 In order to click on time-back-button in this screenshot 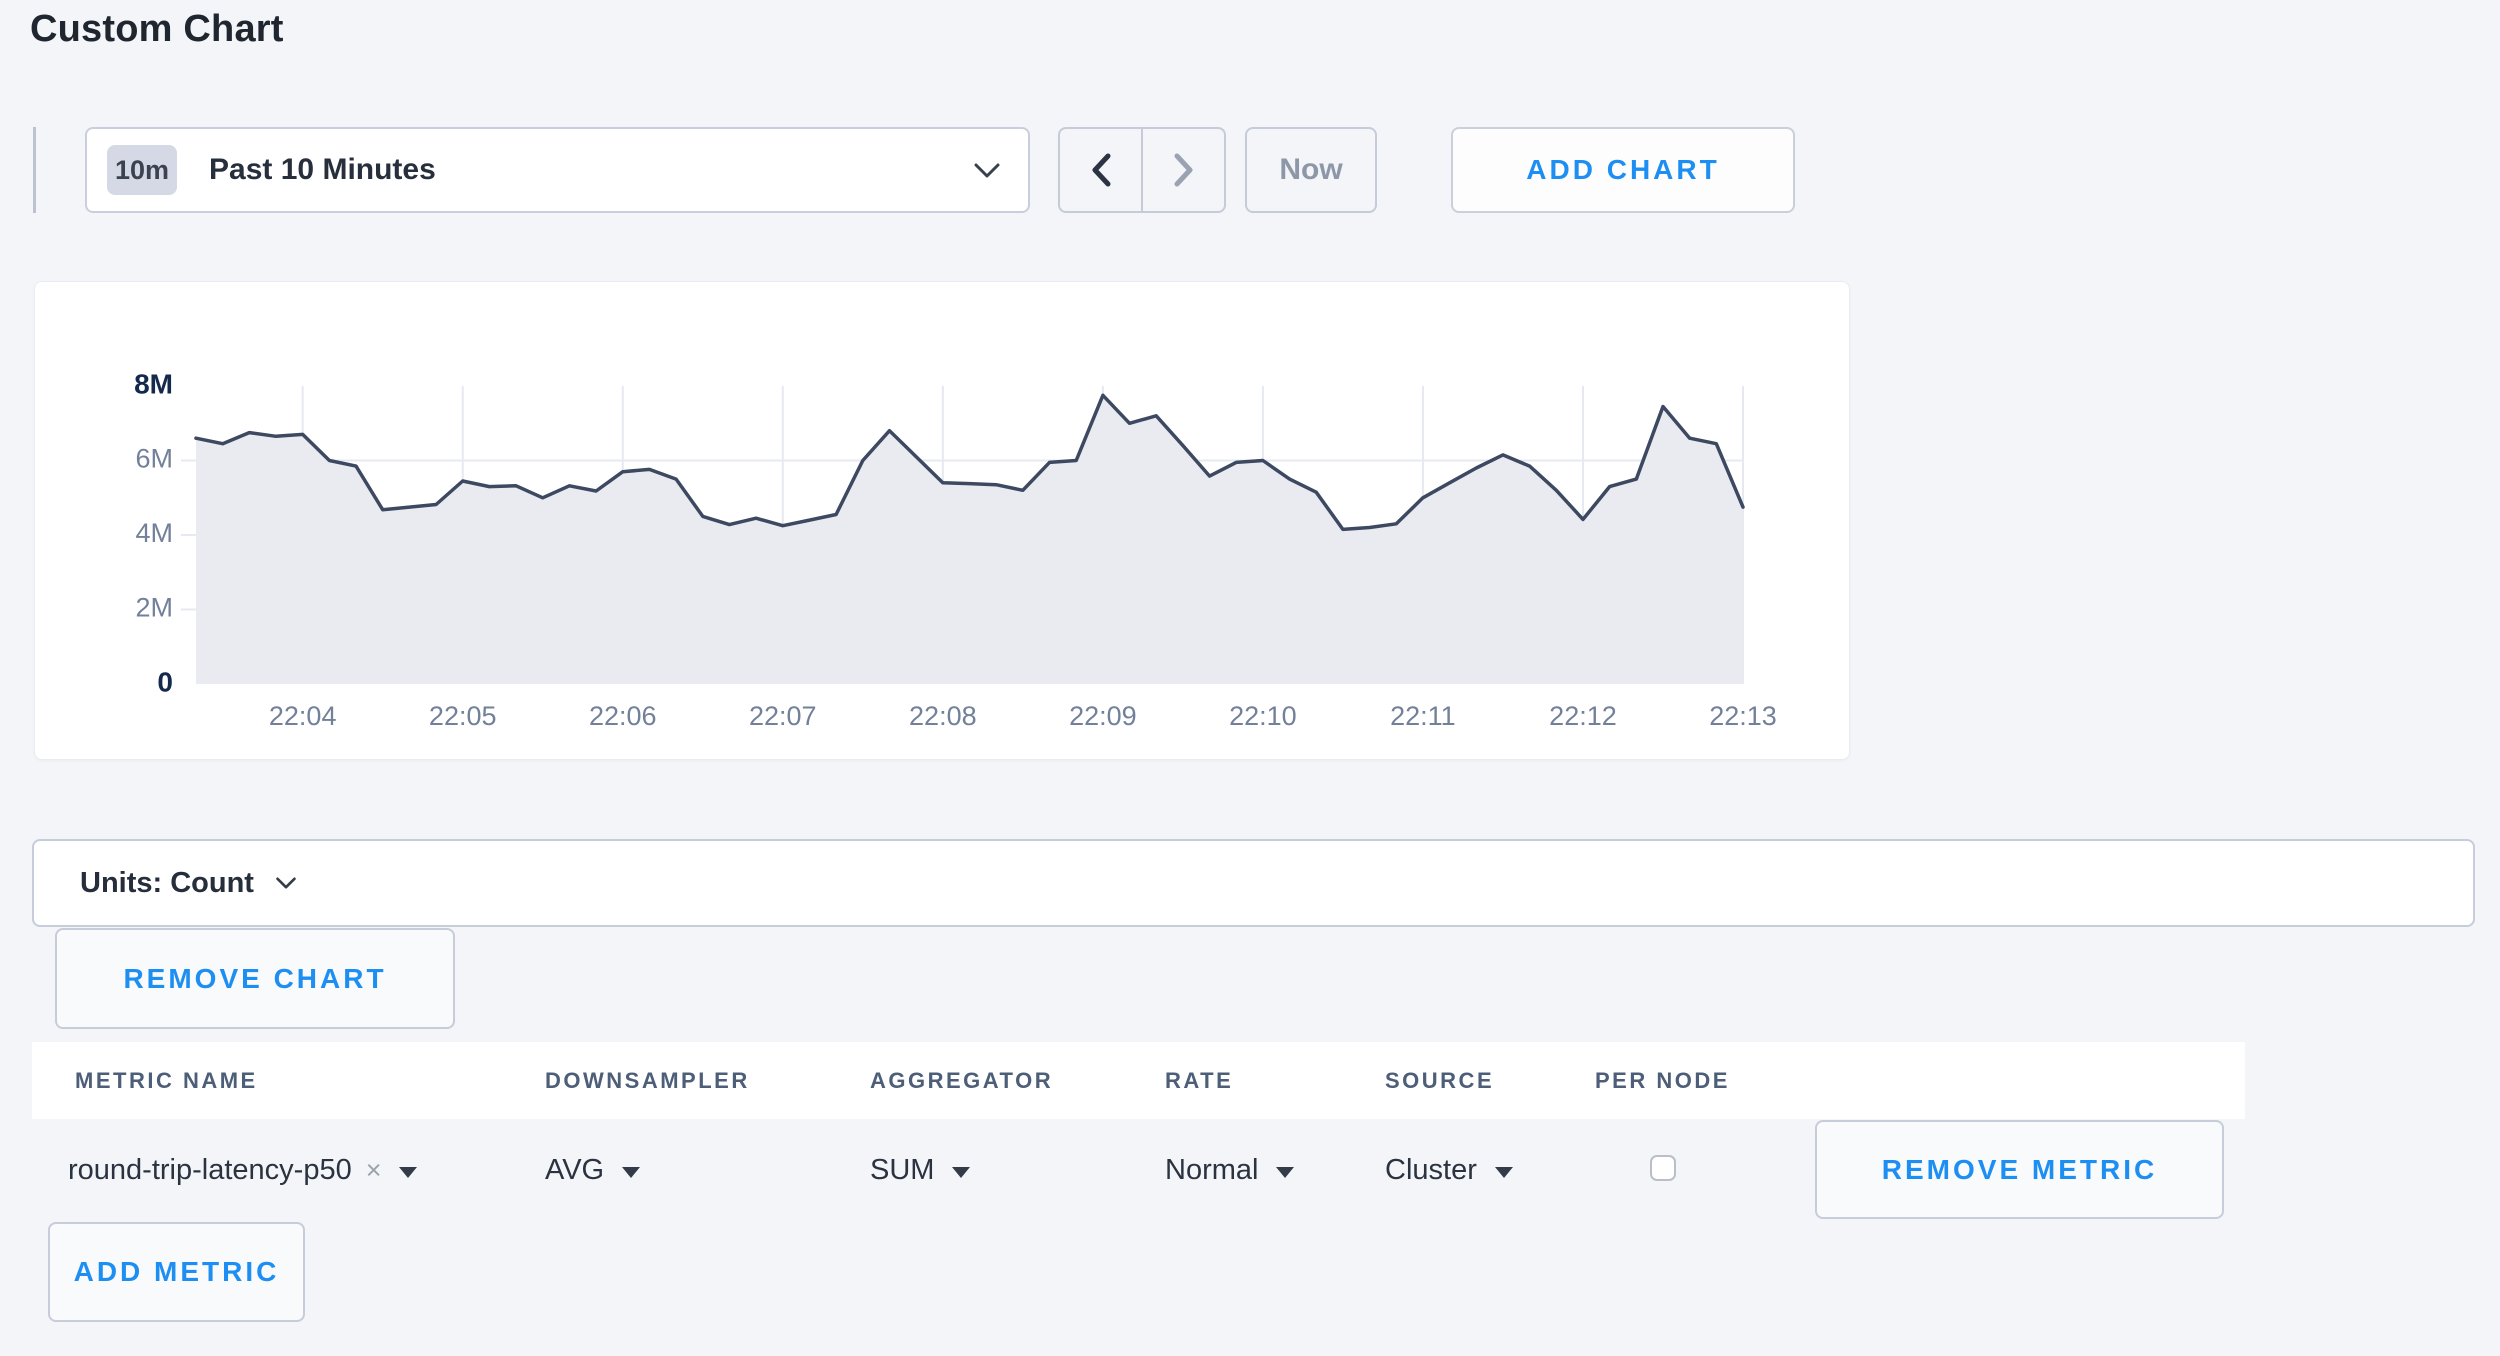, I will do `click(1101, 170)`.